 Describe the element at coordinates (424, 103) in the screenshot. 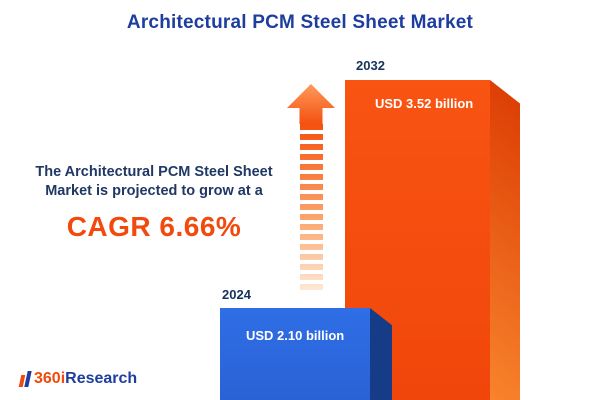

I see `value-label-2032: USD 3.52 billion` at that location.